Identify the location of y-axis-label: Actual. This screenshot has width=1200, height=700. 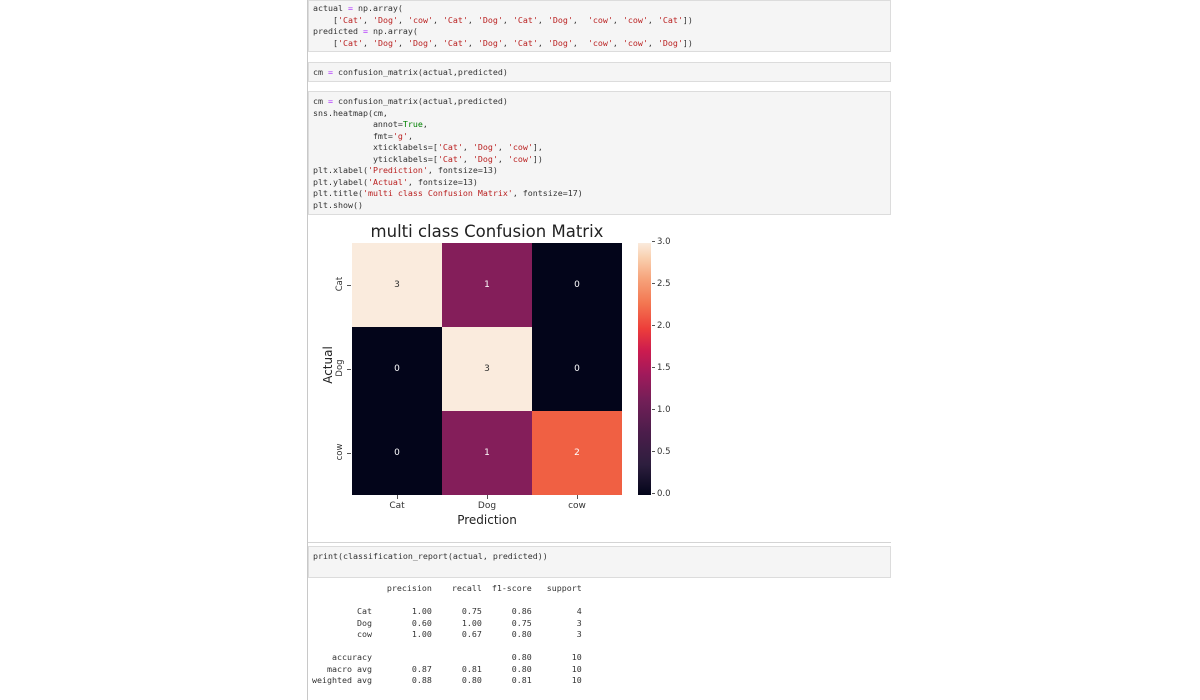
(328, 365).